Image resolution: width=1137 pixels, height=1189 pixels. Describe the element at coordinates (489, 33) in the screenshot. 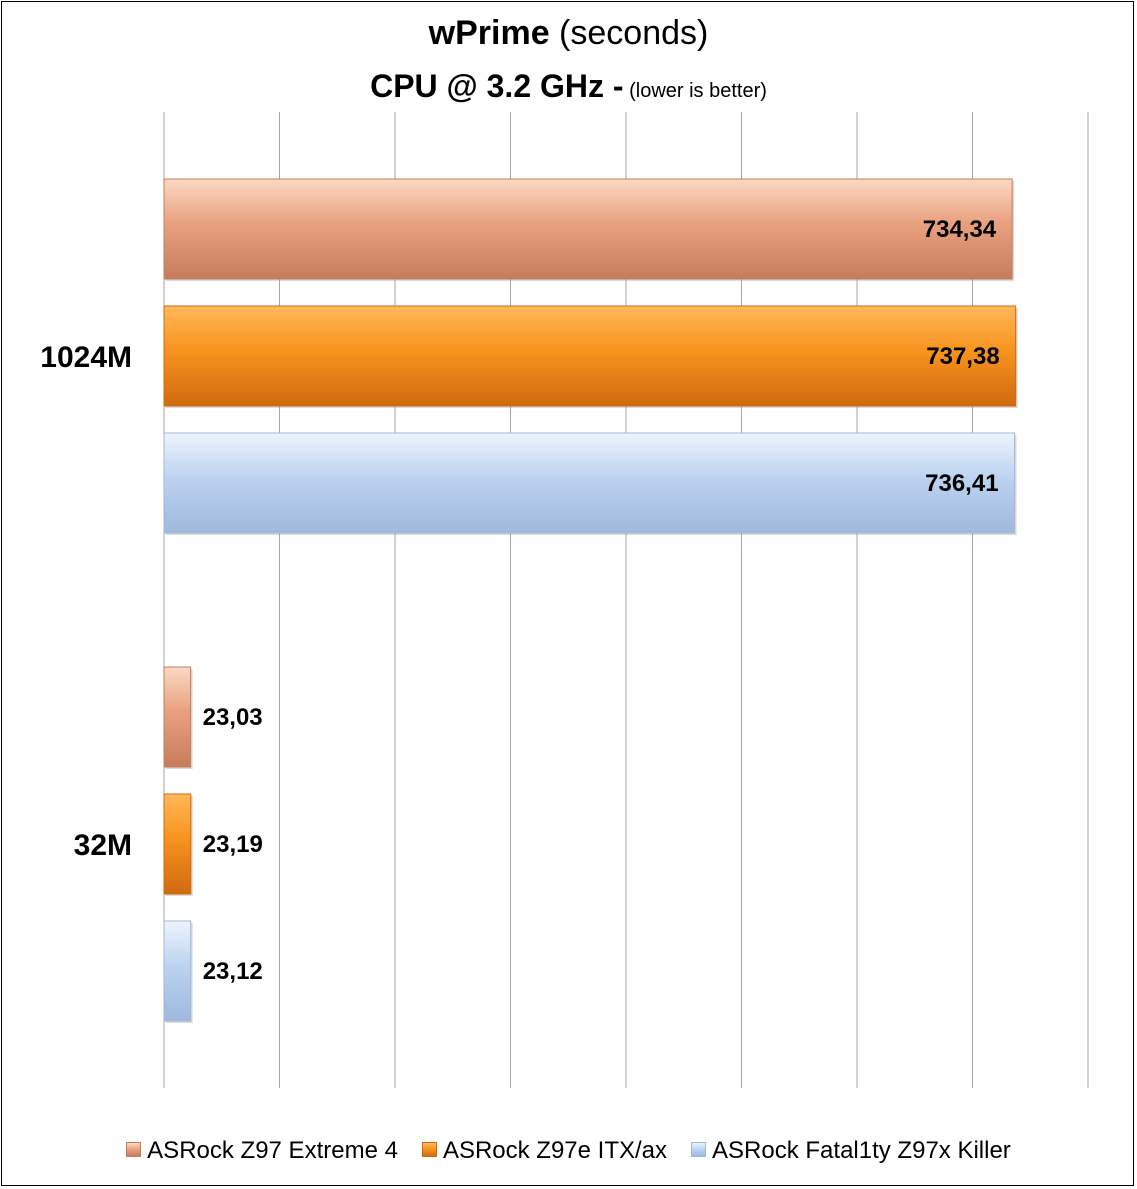

I see `chart-title-bold: wPrime` at that location.